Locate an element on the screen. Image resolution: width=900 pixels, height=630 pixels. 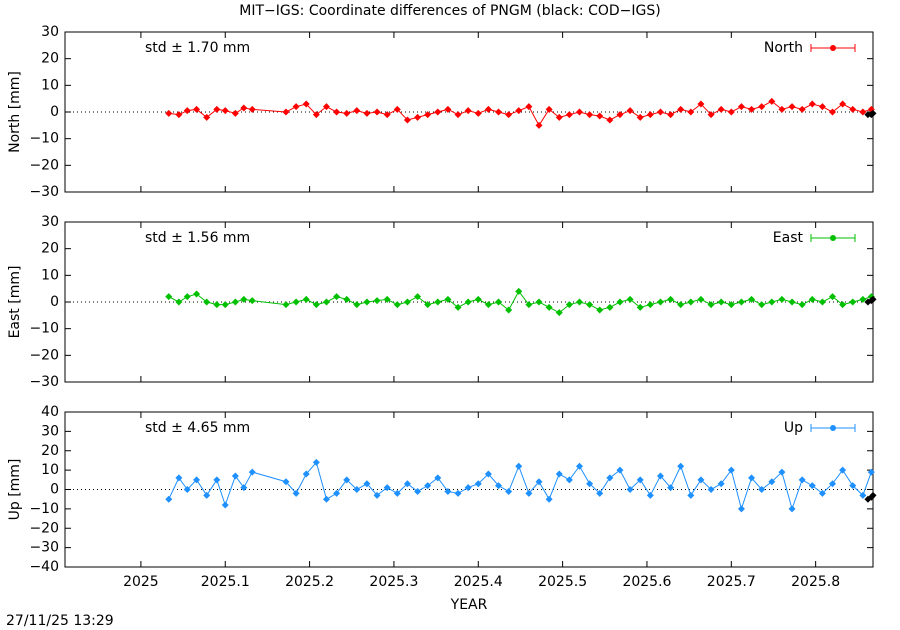
x-tick-label: 2025.7 is located at coordinates (731, 582).